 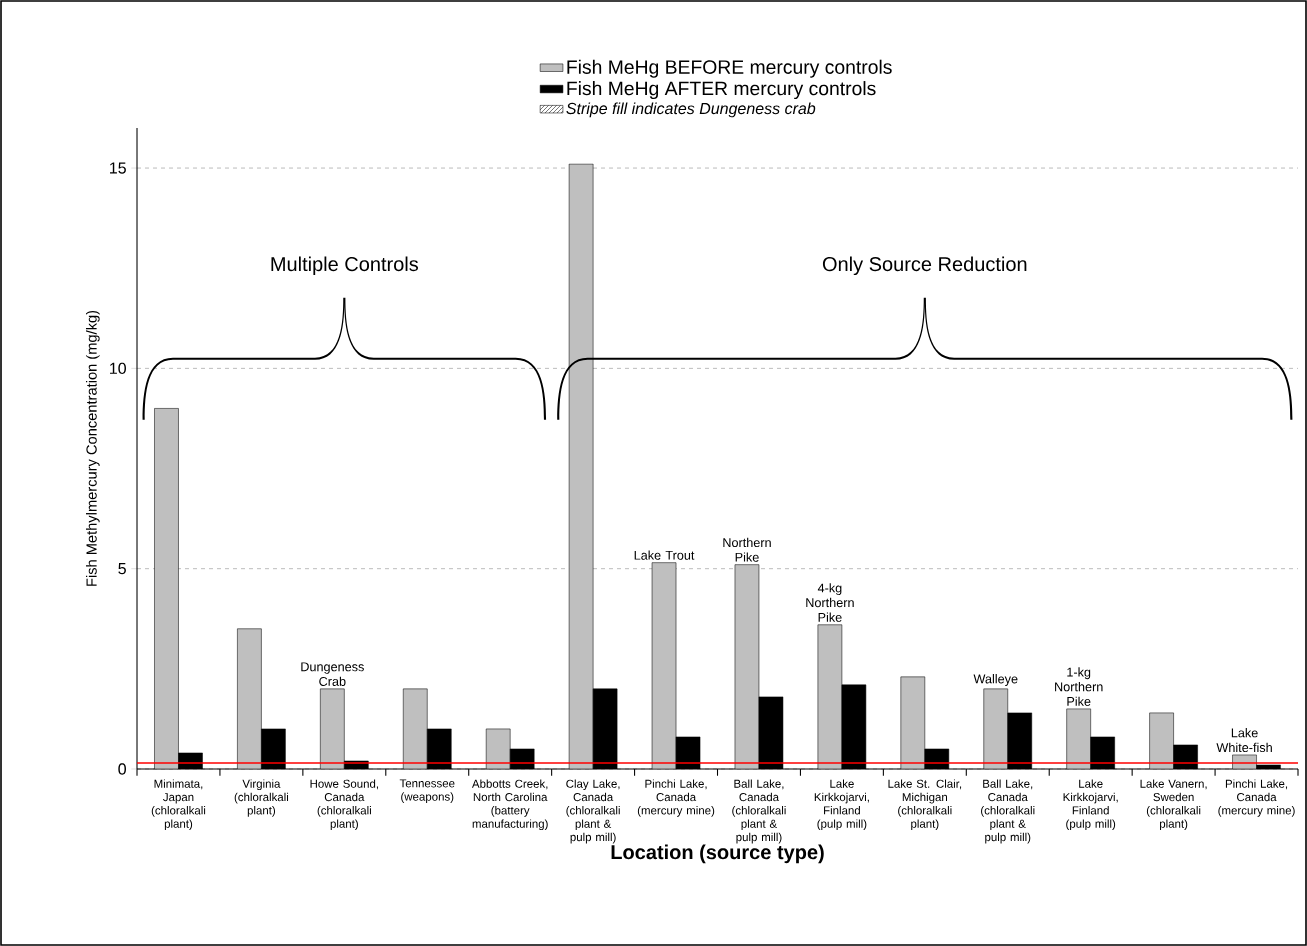 What do you see at coordinates (664, 555) in the screenshot?
I see `data-label: Lake Trout` at bounding box center [664, 555].